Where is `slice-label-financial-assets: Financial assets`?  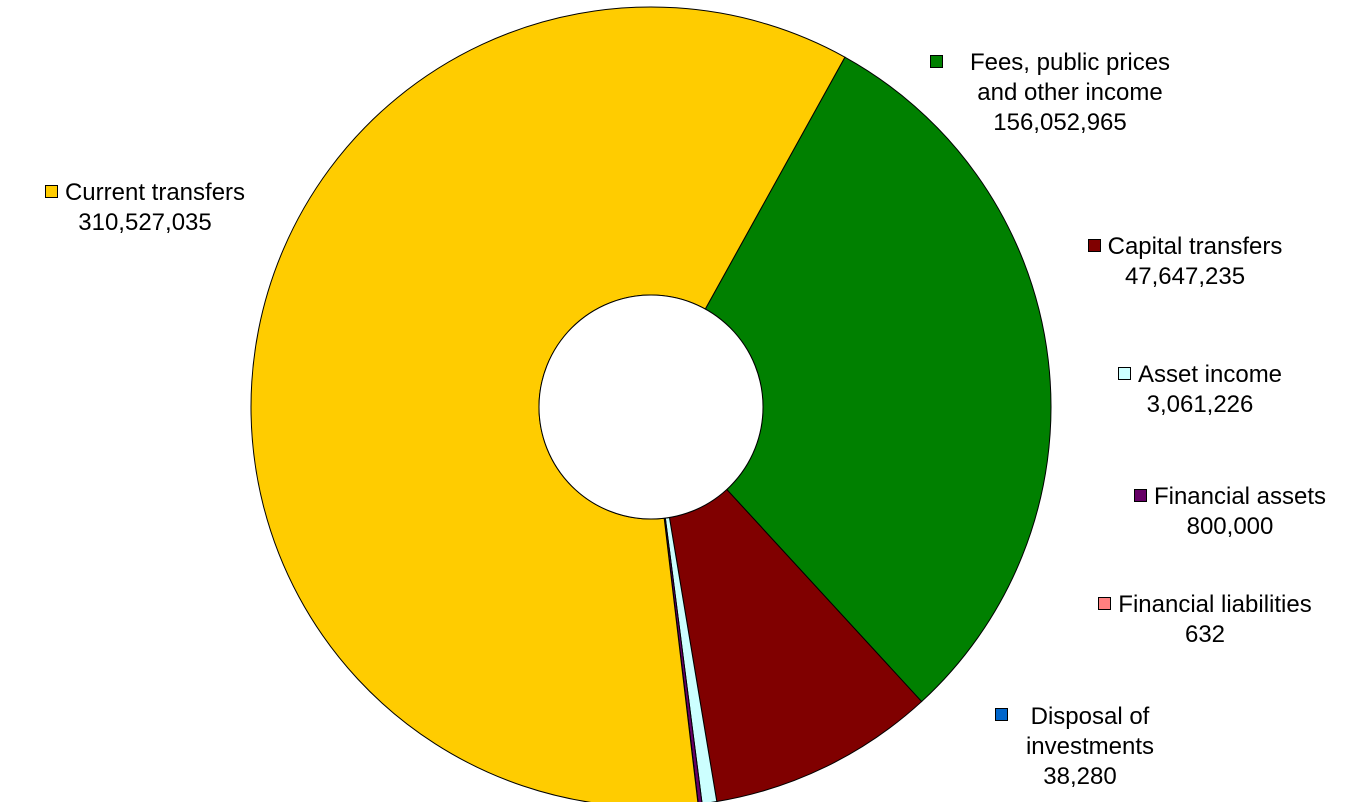 slice-label-financial-assets: Financial assets is located at coordinates (1240, 496).